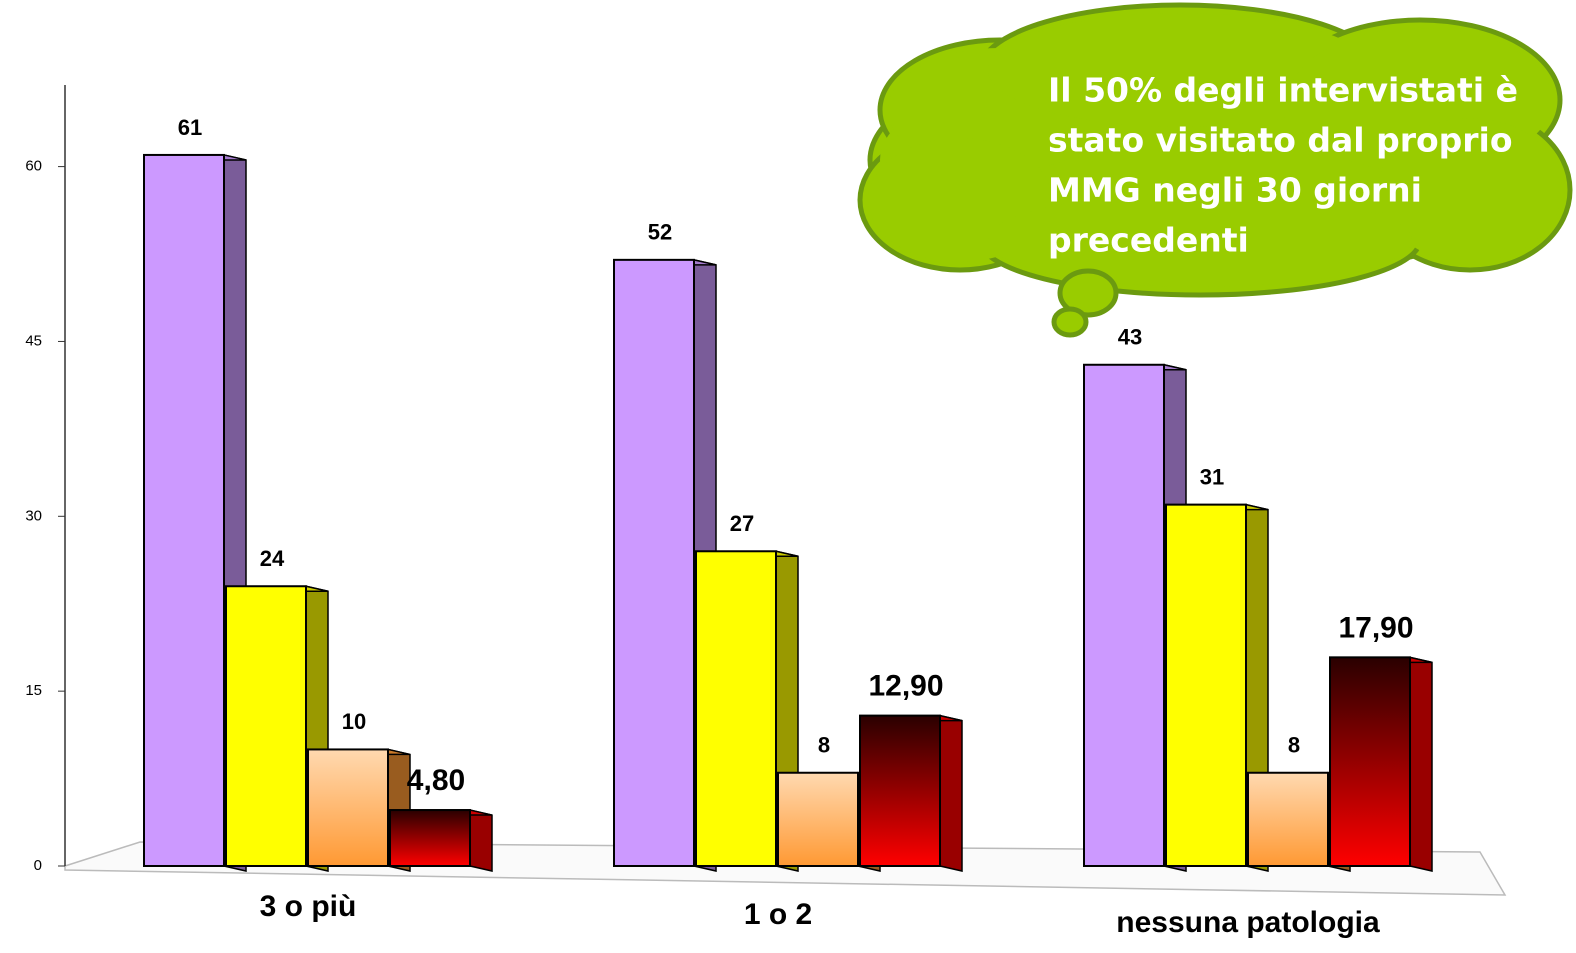 Image resolution: width=1576 pixels, height=953 pixels. What do you see at coordinates (33, 340) in the screenshot?
I see `y-tick-label: 45` at bounding box center [33, 340].